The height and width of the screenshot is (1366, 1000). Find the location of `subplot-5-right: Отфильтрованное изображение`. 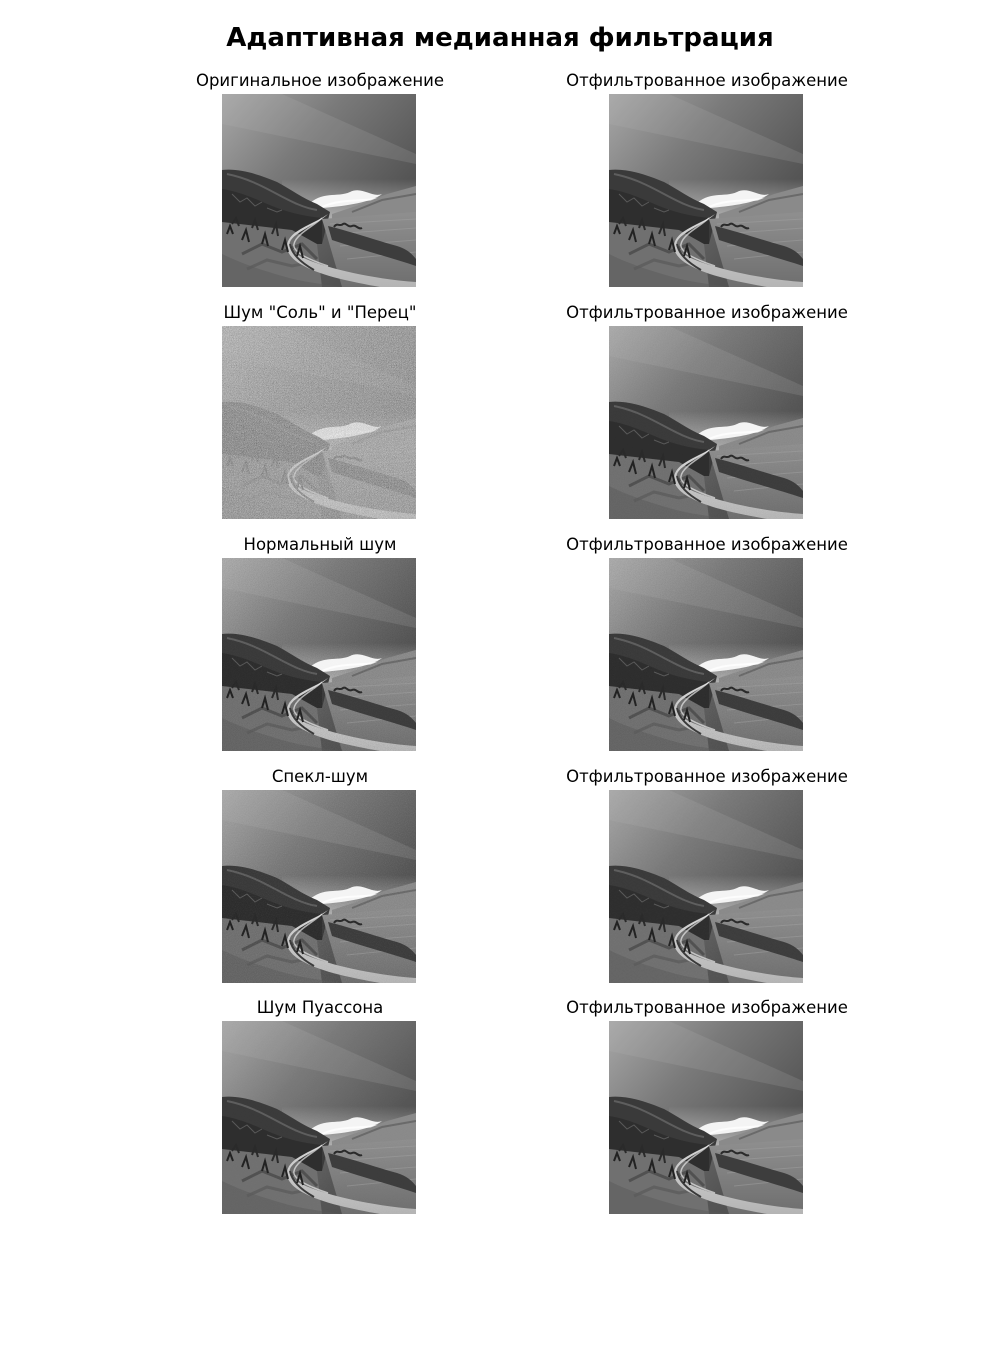

subplot-5-right: Отфильтрованное изображение is located at coordinates (707, 1107).